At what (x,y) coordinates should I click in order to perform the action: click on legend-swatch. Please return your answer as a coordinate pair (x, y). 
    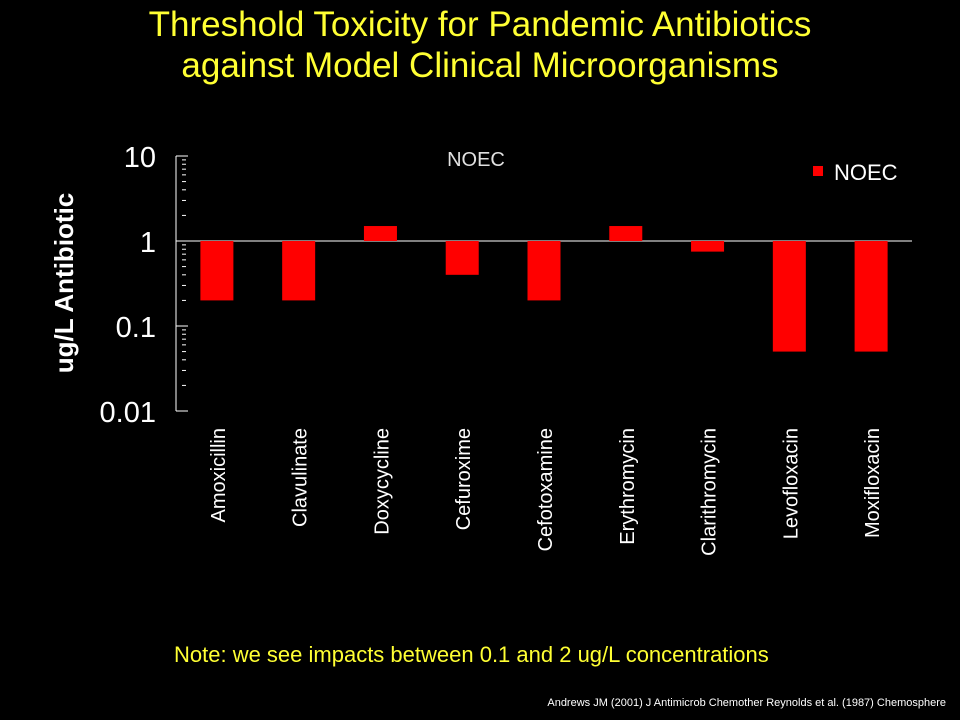
    Looking at the image, I should click on (818, 171).